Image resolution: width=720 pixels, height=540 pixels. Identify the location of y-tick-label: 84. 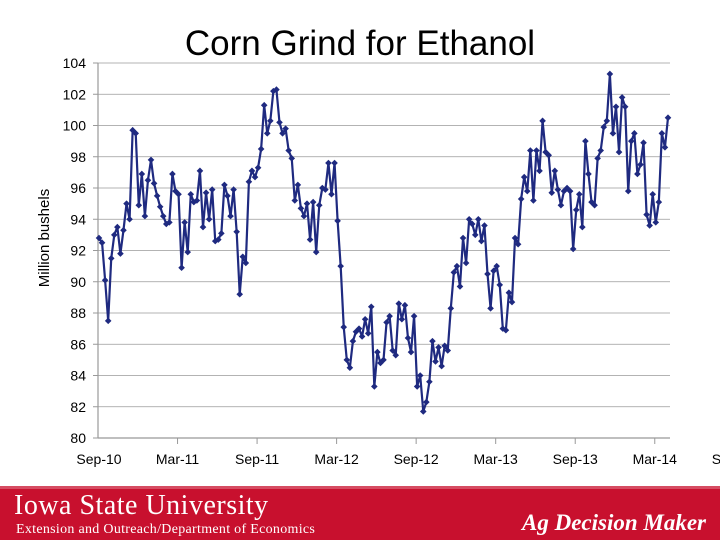
(78, 376).